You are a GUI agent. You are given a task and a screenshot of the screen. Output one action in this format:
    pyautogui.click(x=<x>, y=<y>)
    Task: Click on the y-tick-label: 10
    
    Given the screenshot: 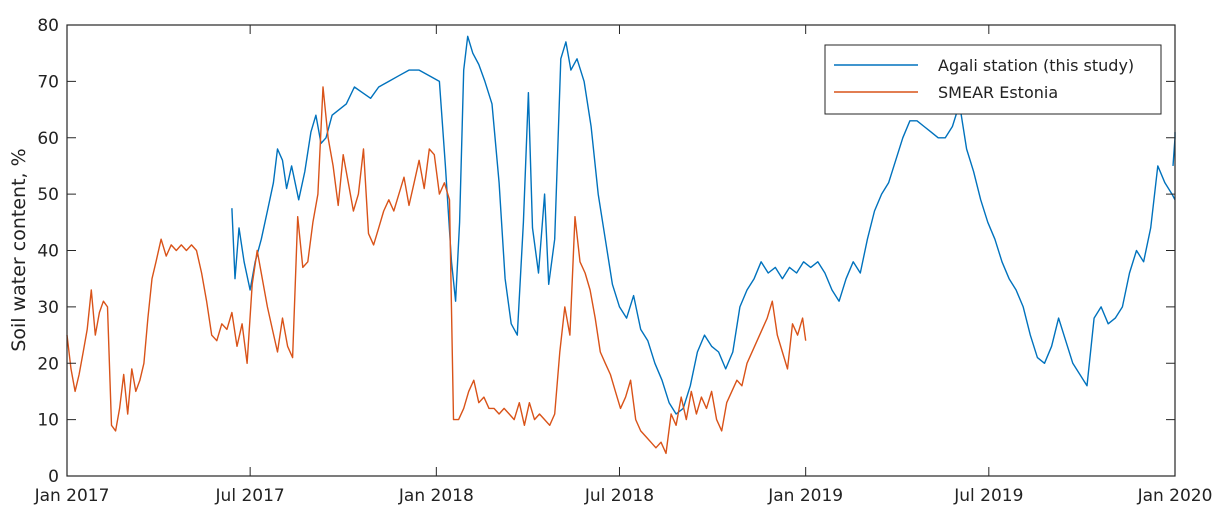 What is the action you would take?
    pyautogui.click(x=48, y=421)
    